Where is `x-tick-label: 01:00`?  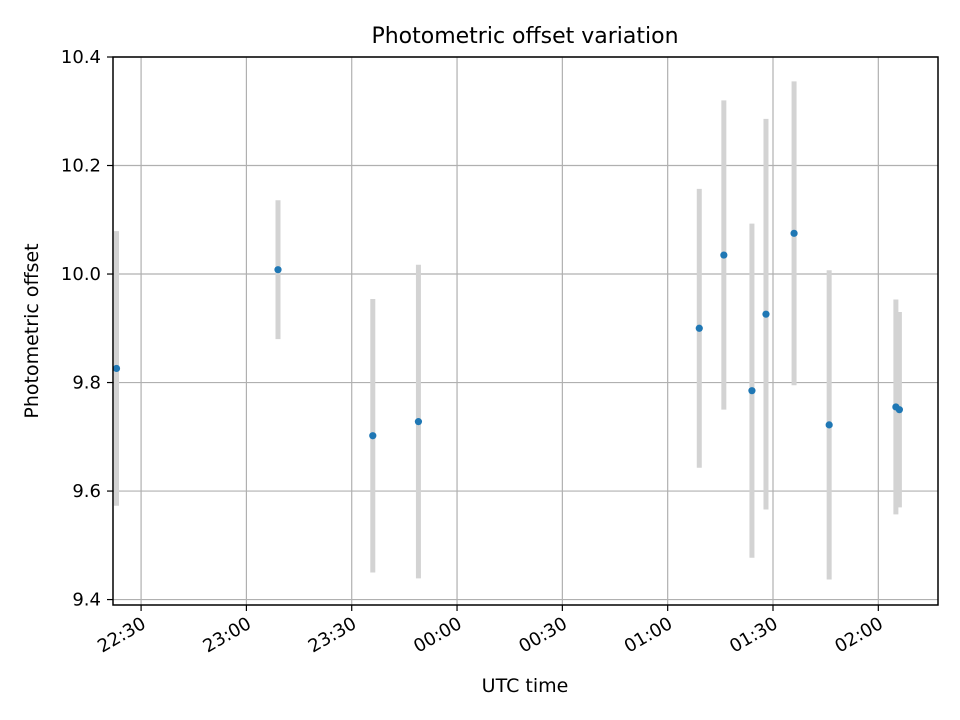
x-tick-label: 01:00 is located at coordinates (648, 635).